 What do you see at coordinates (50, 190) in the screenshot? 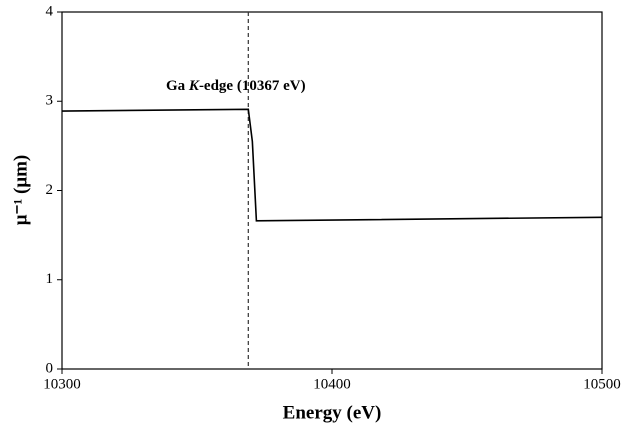
I see `y-tick-label: 2` at bounding box center [50, 190].